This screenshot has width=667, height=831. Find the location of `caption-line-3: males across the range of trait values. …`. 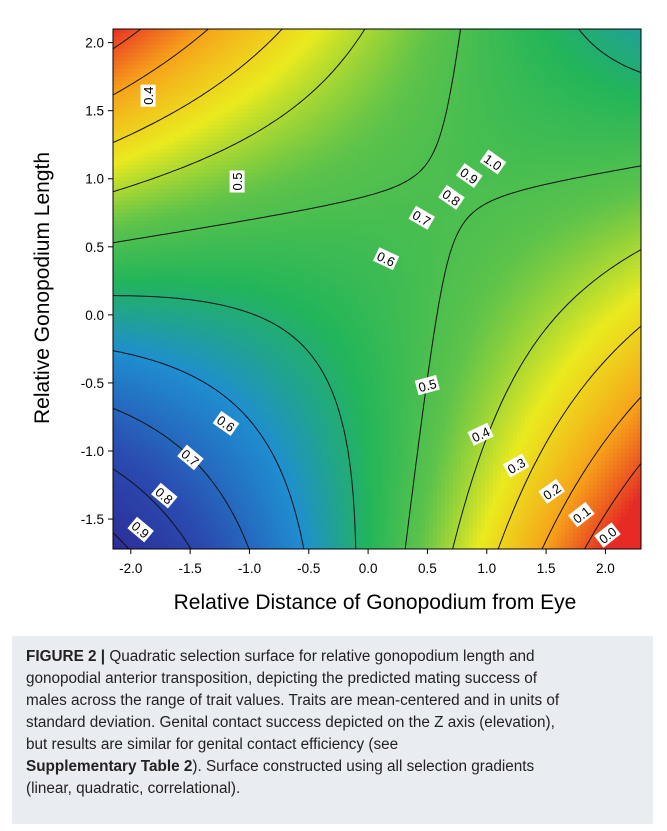

caption-line-3: males across the range of trait values. … is located at coordinates (293, 700).